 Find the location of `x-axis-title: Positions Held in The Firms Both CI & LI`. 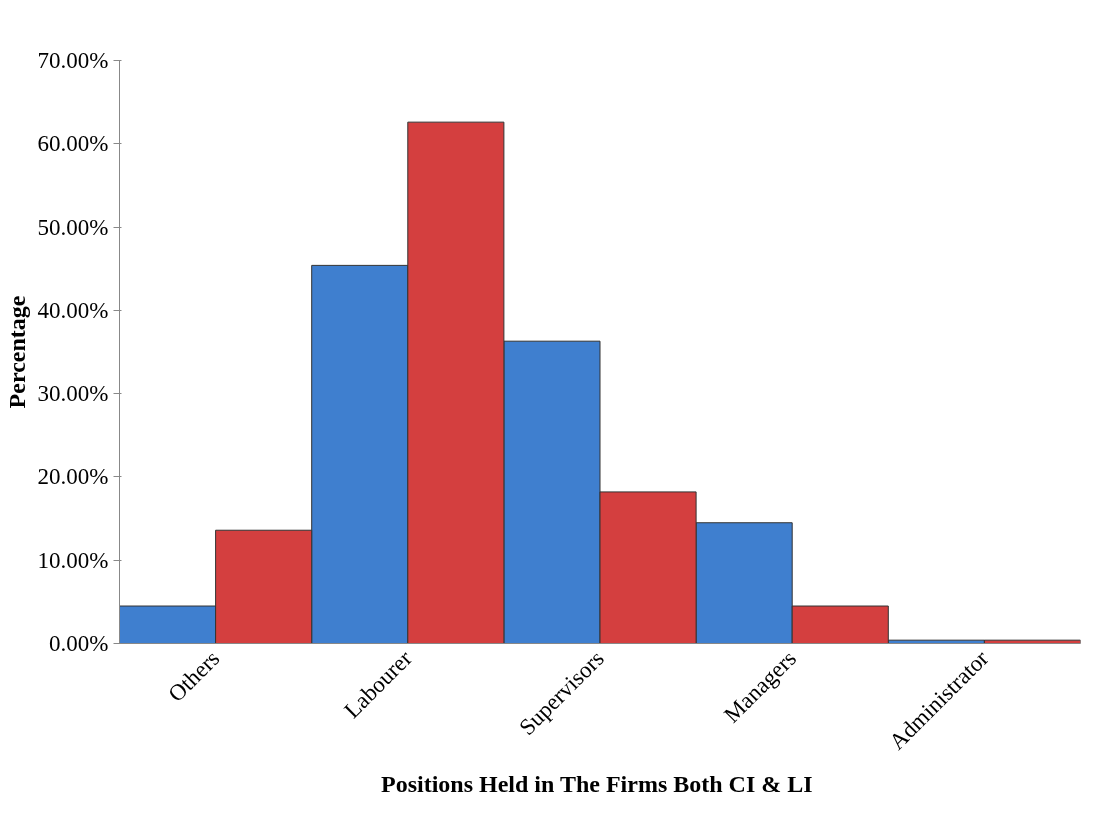

x-axis-title: Positions Held in The Firms Both CI & LI is located at coordinates (596, 784).